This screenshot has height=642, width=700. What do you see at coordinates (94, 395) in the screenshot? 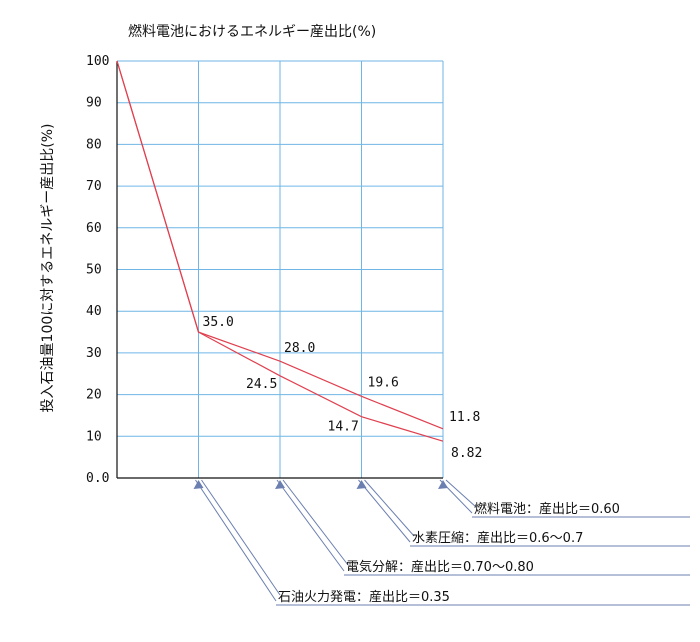
I see `y-tick-label: 20` at bounding box center [94, 395].